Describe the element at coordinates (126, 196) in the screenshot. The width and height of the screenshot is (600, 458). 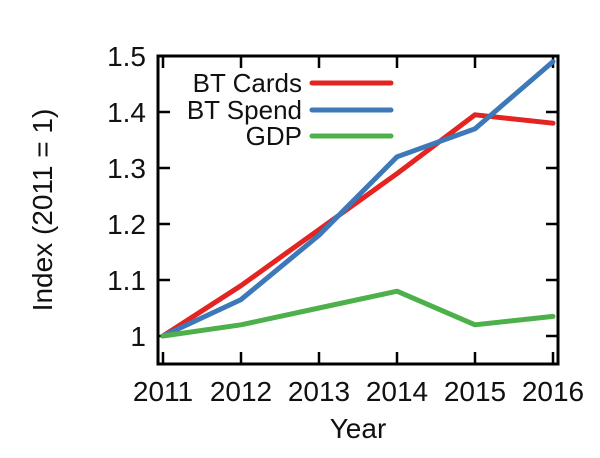
I see `y-tick-labels: 1 1.1 1.2 1.3 1.4 1.5` at that location.